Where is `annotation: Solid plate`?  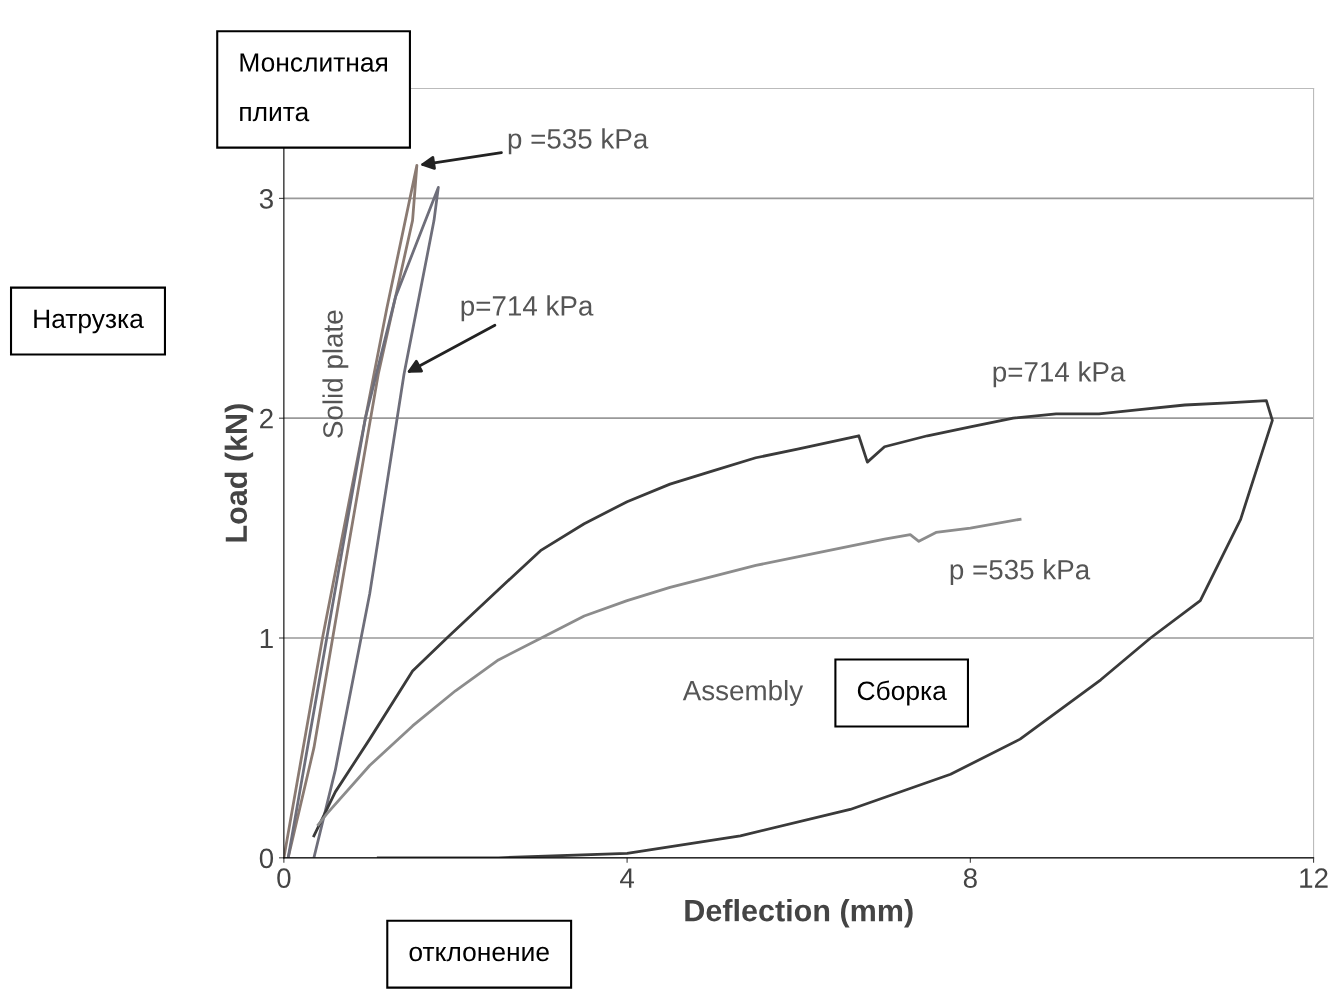
annotation: Solid plate is located at coordinates (335, 374).